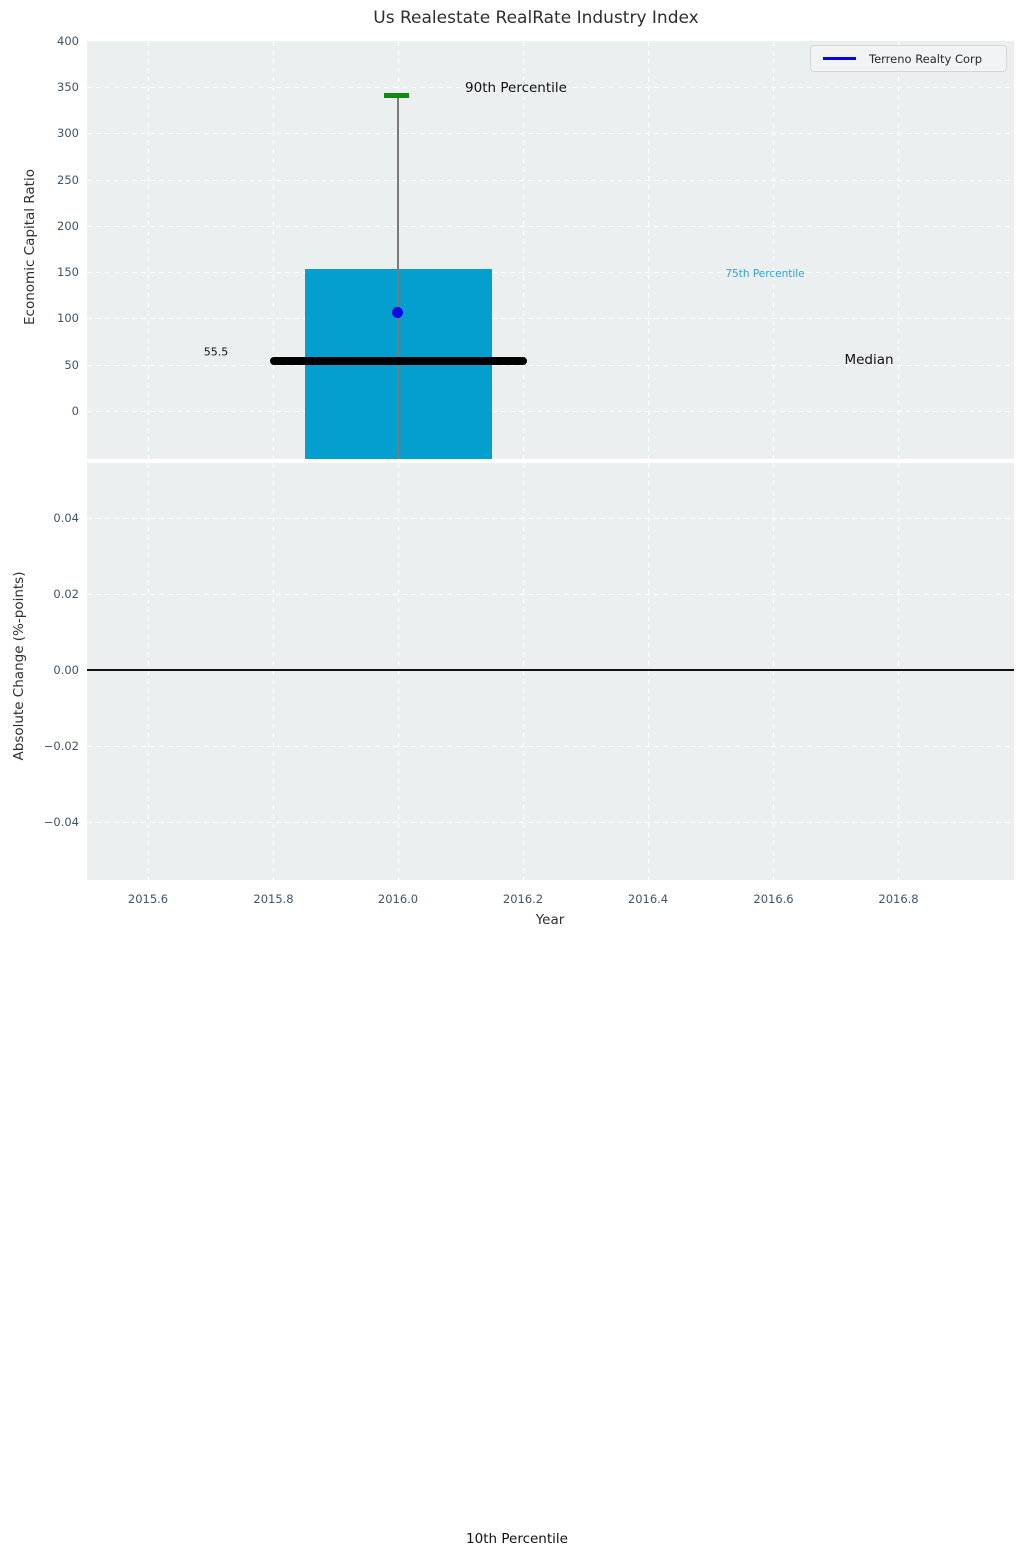 The image size is (1025, 1558). Describe the element at coordinates (523, 899) in the screenshot. I see `xtick-2016.2: 2016.2` at that location.